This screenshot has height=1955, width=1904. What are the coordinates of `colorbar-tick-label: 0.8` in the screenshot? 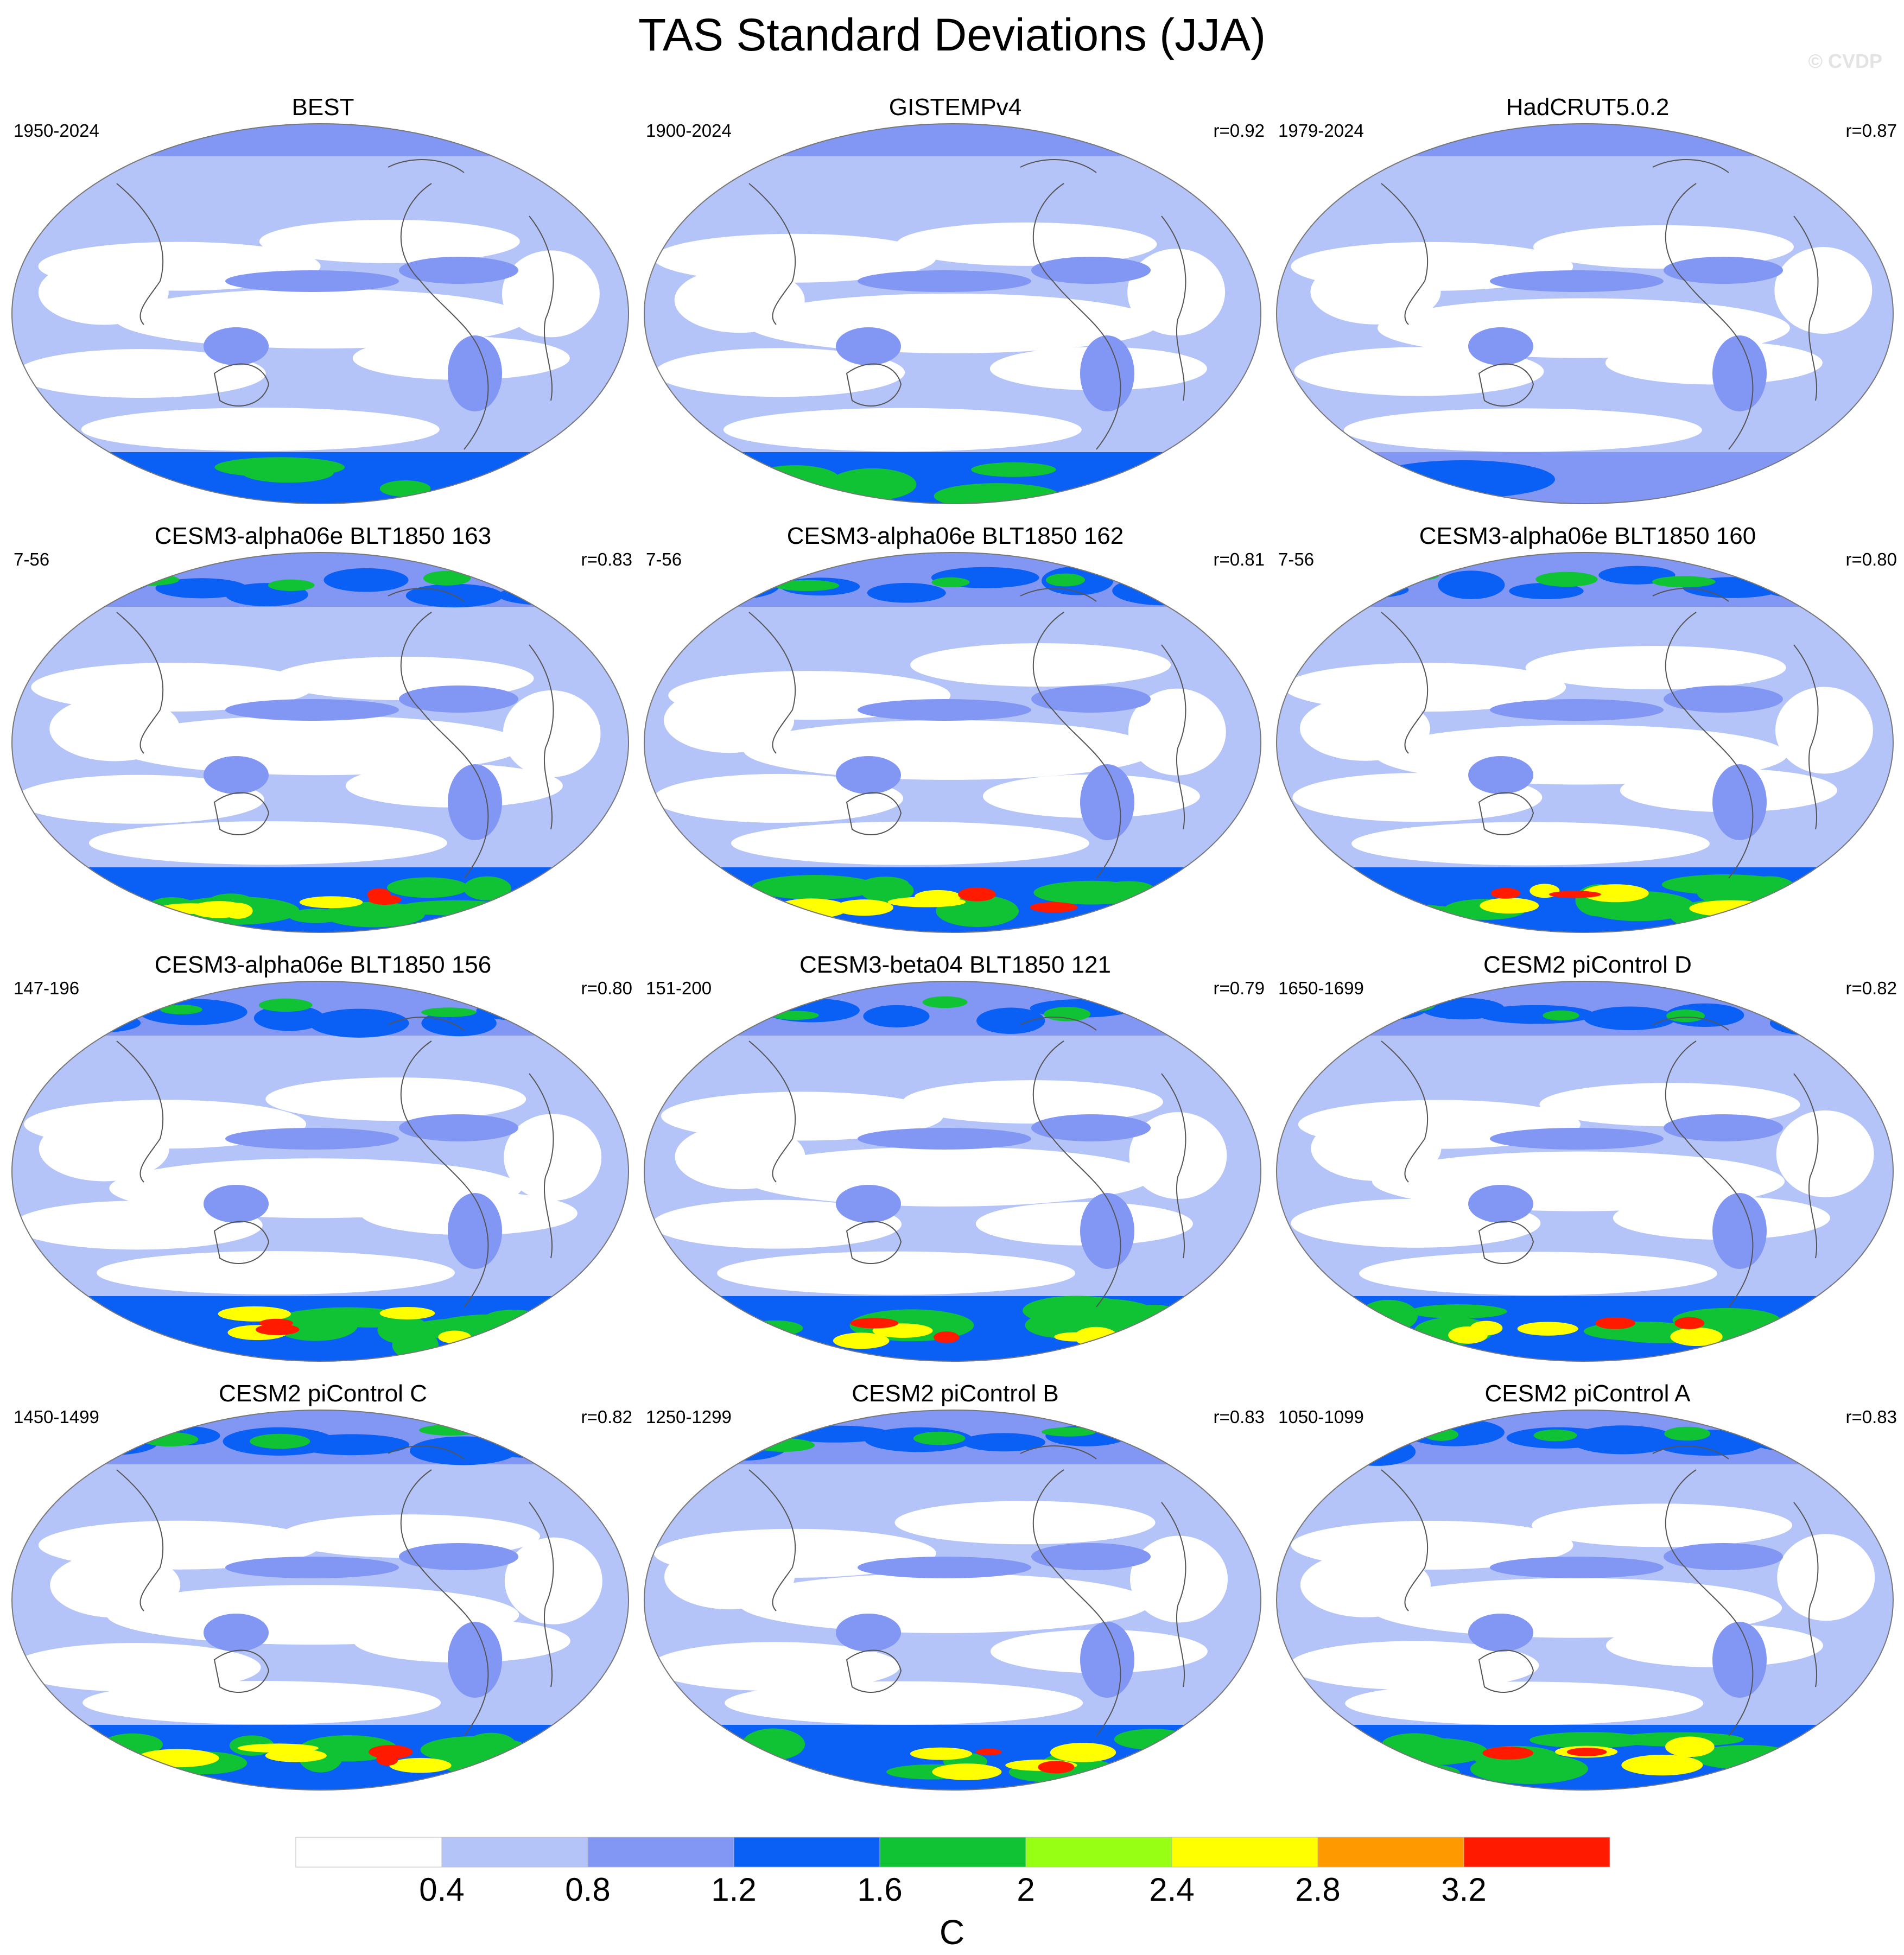 It's located at (587, 1889).